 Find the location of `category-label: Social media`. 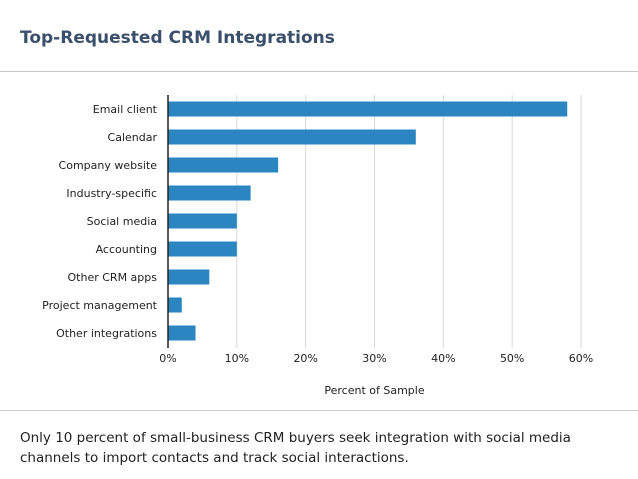

category-label: Social media is located at coordinates (122, 221).